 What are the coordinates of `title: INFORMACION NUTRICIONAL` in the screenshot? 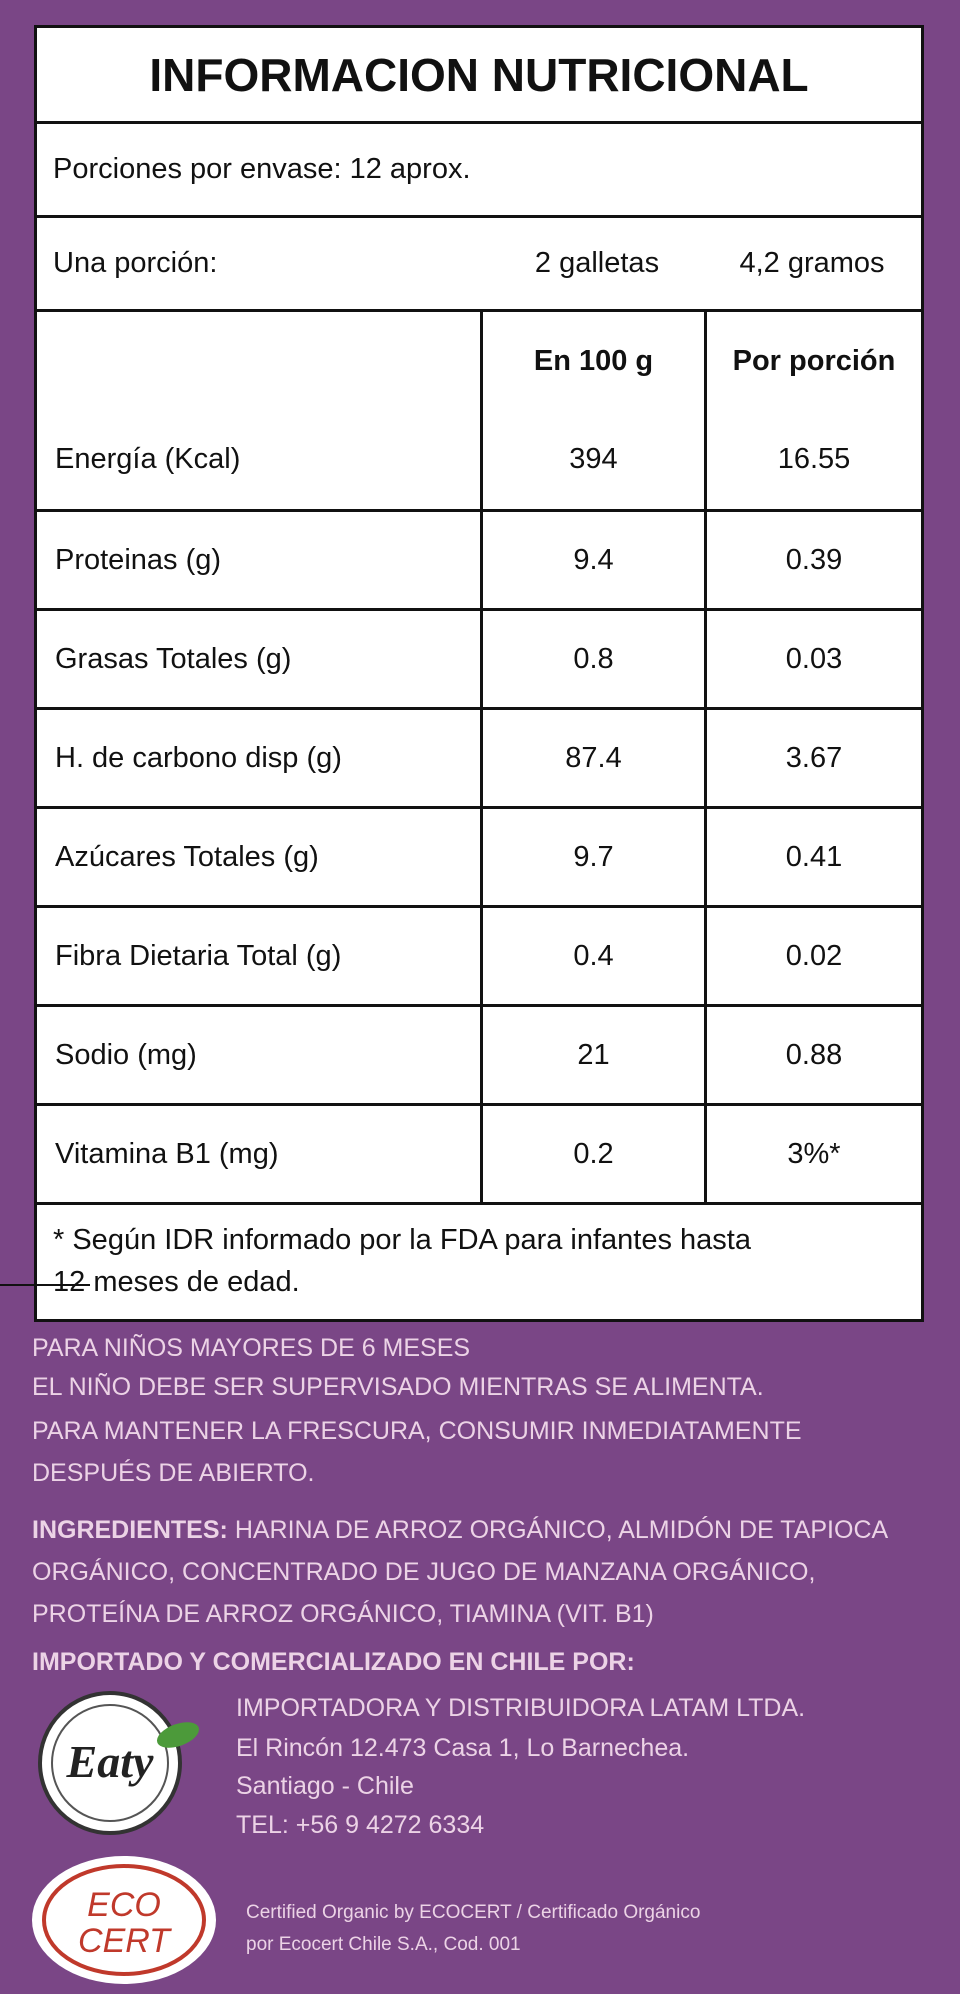 It's located at (479, 74).